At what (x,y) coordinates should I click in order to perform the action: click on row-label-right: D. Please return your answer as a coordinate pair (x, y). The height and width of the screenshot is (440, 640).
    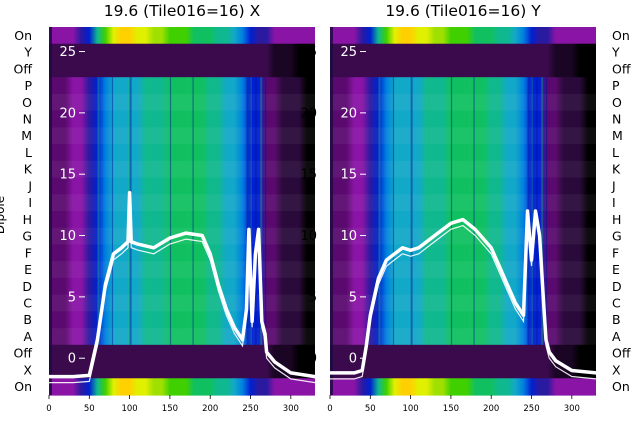
    Looking at the image, I should click on (617, 286).